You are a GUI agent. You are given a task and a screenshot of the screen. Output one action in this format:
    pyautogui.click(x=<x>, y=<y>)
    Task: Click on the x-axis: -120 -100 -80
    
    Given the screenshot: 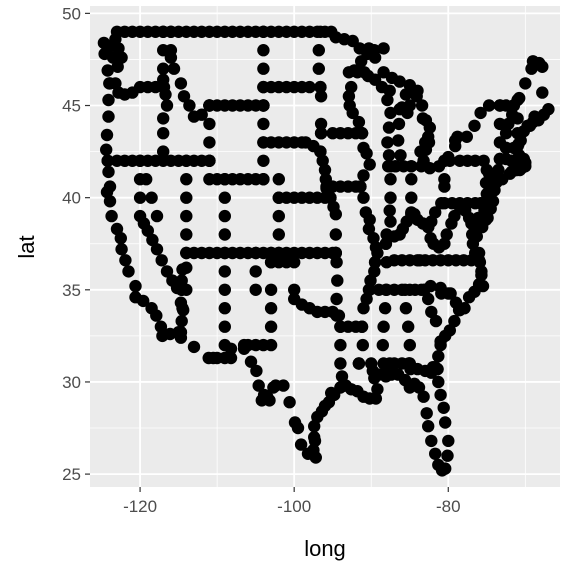 What is the action you would take?
    pyautogui.click(x=292, y=501)
    